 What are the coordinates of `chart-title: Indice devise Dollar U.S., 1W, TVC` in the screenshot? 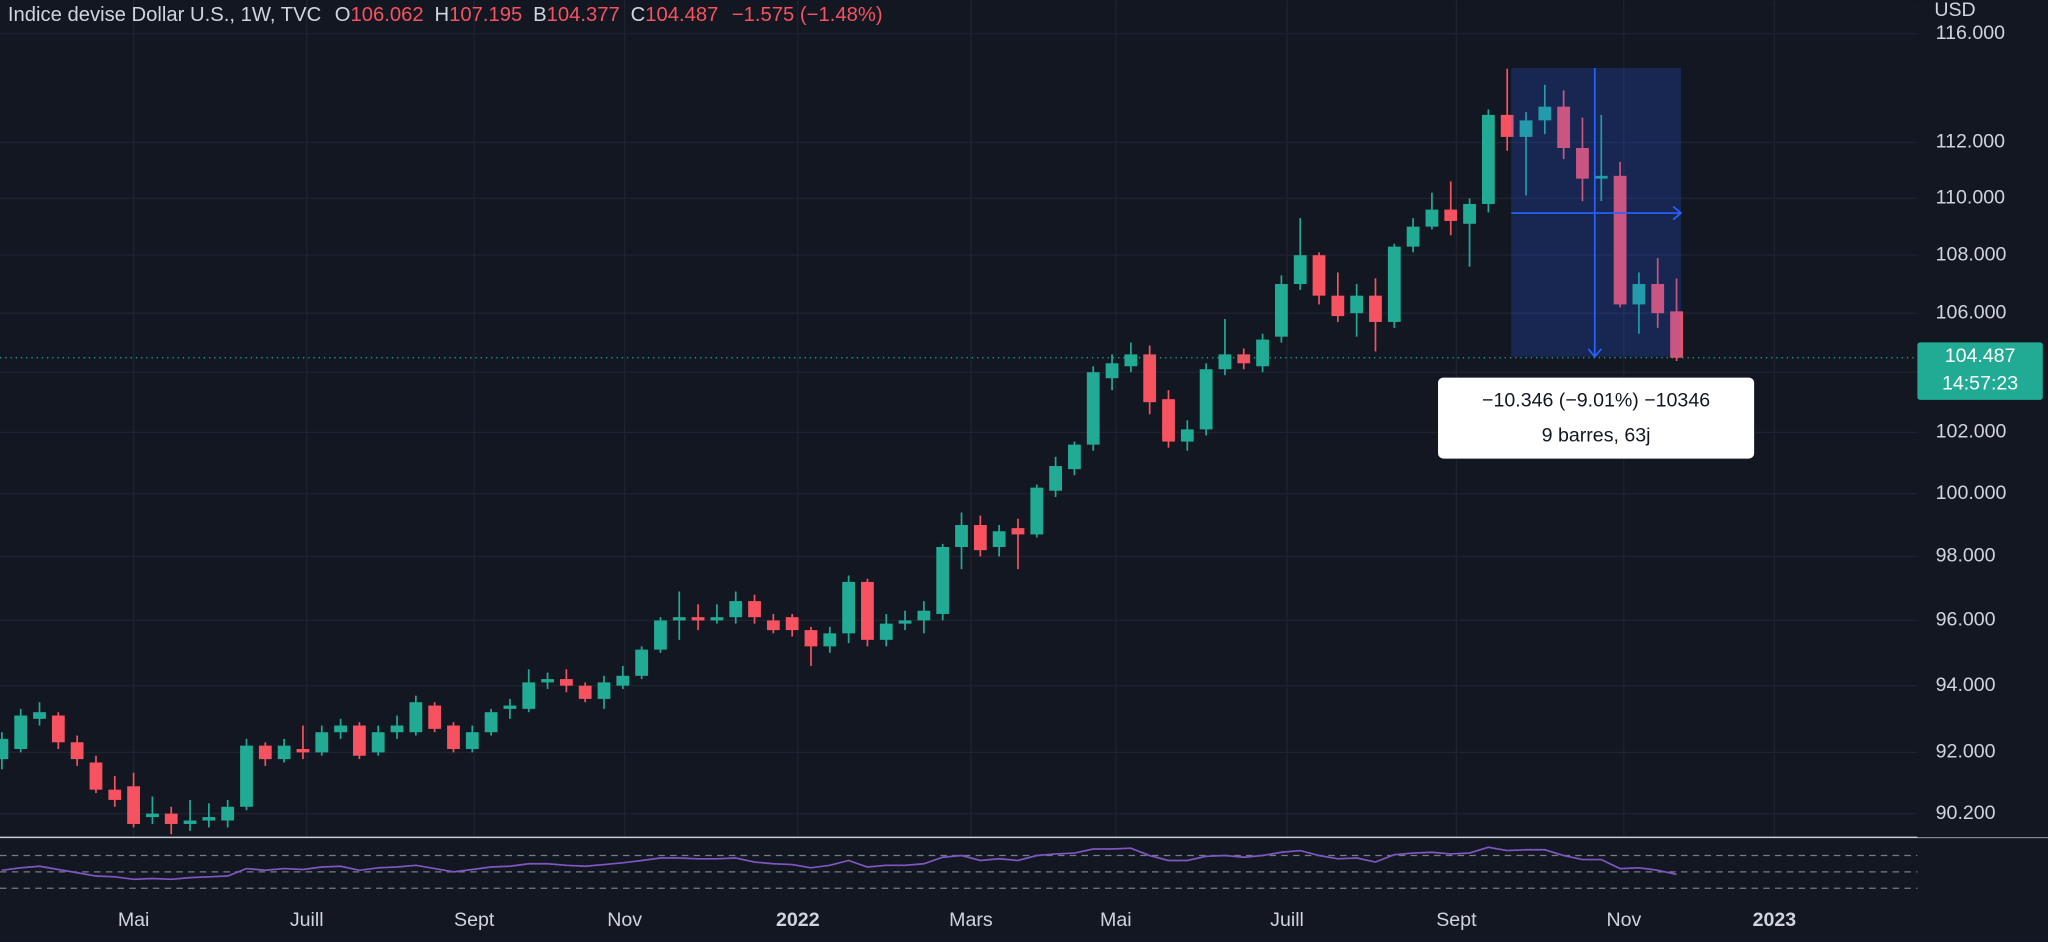 It's located at (164, 15).